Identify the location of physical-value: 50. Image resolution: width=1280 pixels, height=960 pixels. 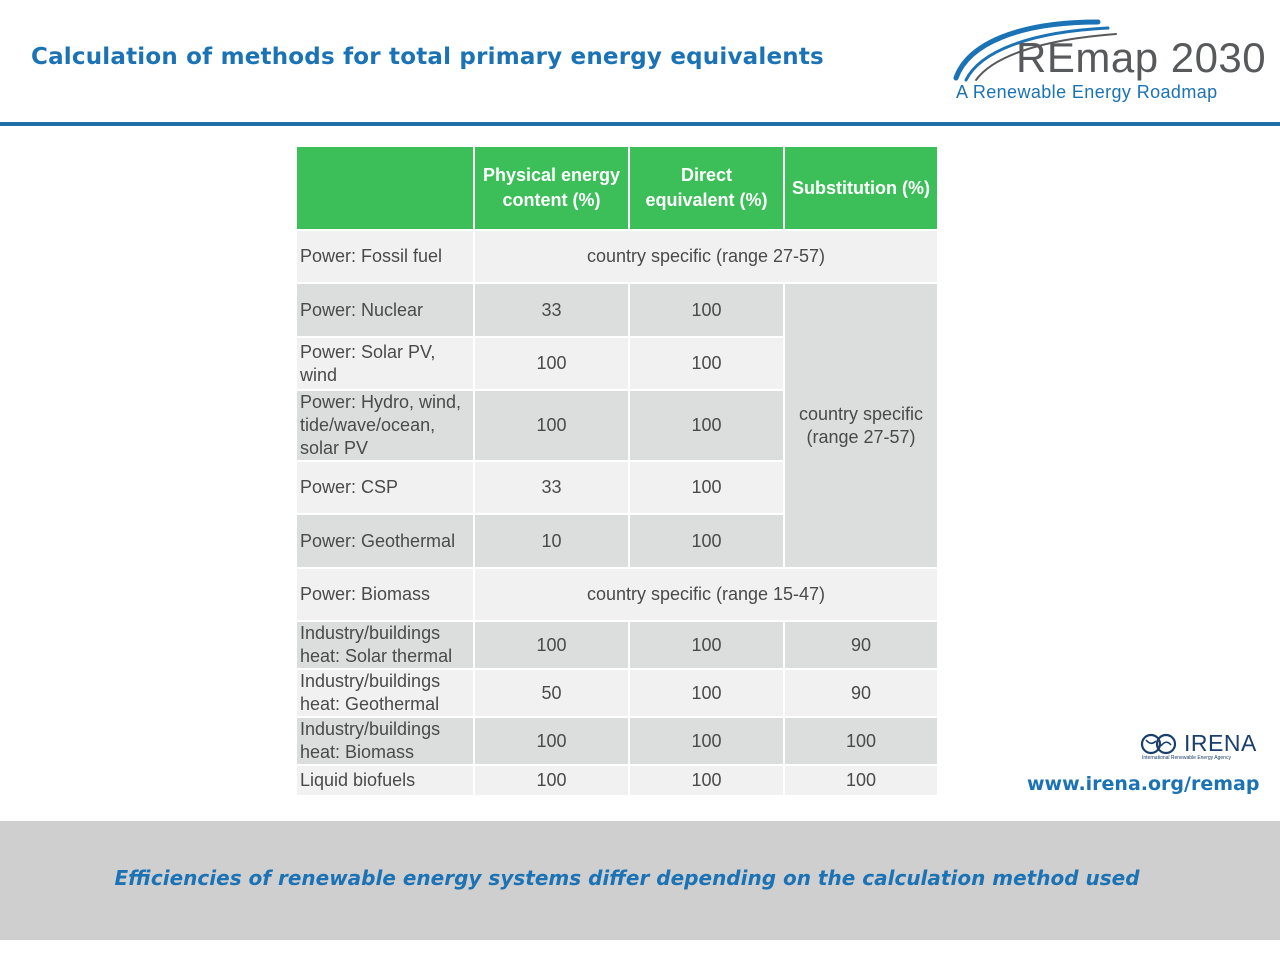
(552, 693).